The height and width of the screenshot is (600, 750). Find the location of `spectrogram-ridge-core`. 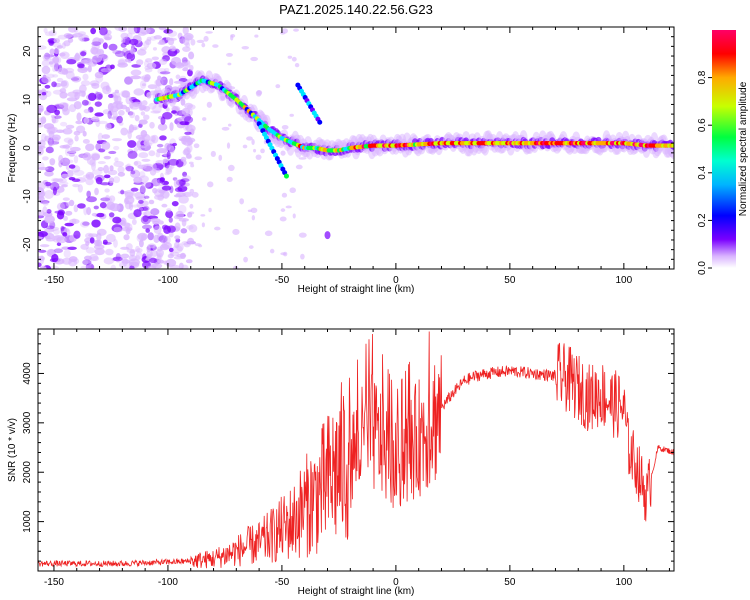

spectrogram-ridge-core is located at coordinates (672, 145).